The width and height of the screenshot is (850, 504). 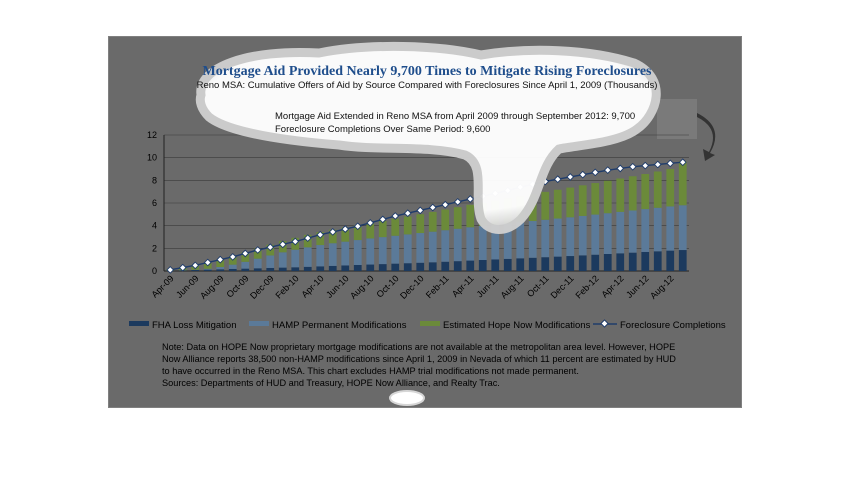 What do you see at coordinates (154, 203) in the screenshot?
I see `y-tick-label: 6` at bounding box center [154, 203].